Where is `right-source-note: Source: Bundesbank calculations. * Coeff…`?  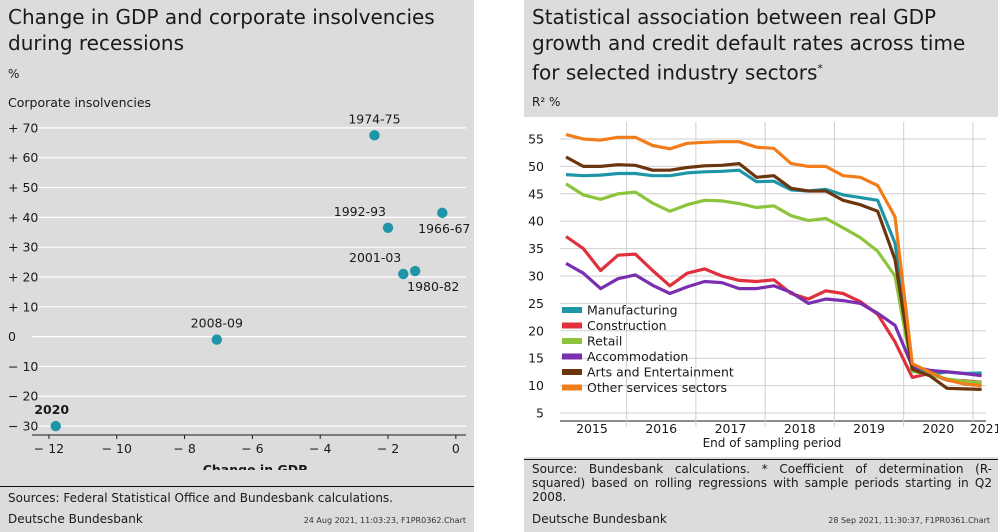 right-source-note: Source: Bundesbank calculations. * Coeff… is located at coordinates (762, 483).